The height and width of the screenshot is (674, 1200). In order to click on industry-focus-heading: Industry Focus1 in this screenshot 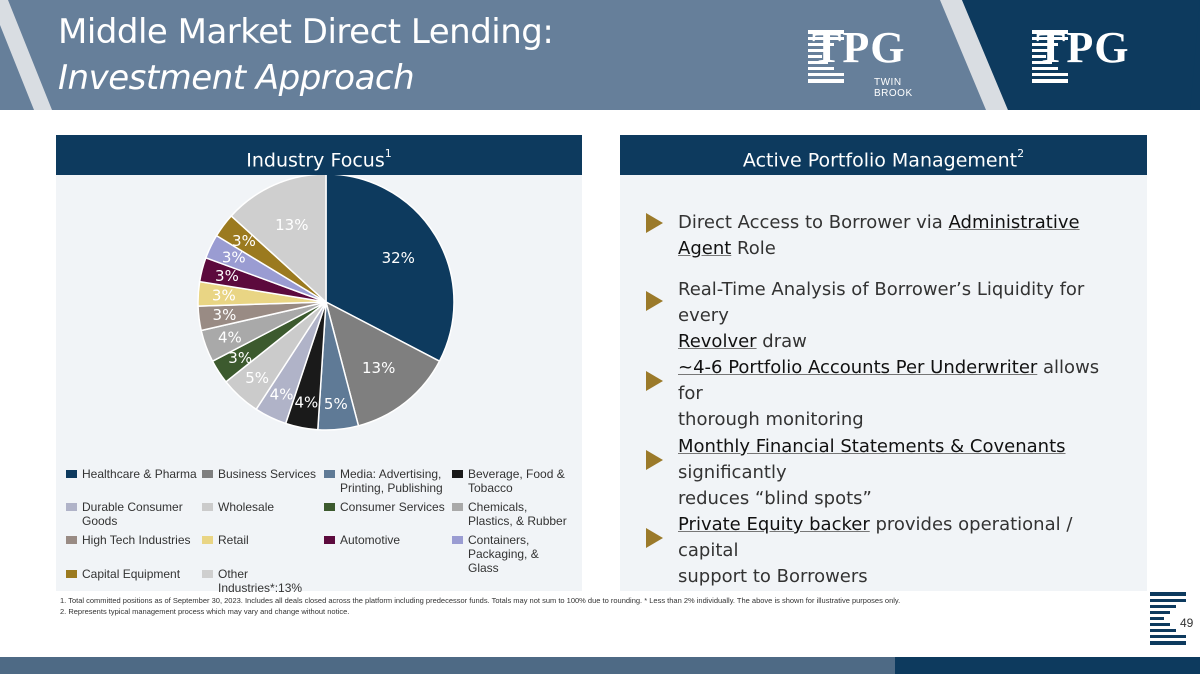, I will do `click(319, 155)`.